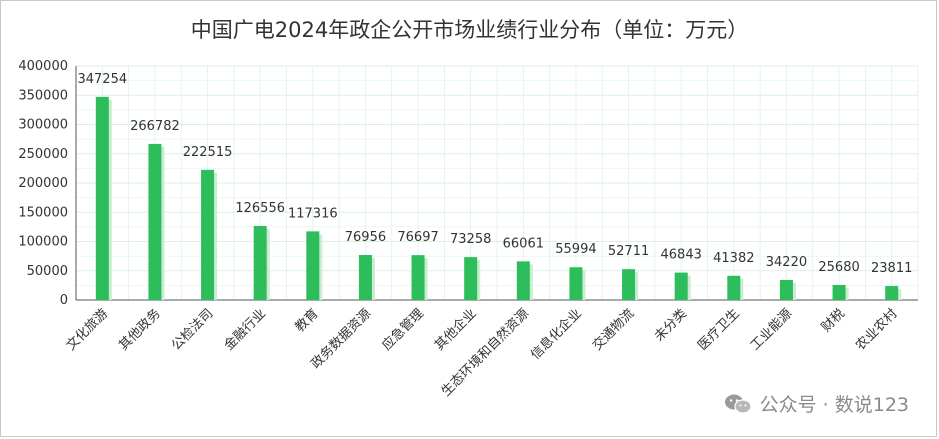  I want to click on y-tick-label: 0, so click(64, 300).